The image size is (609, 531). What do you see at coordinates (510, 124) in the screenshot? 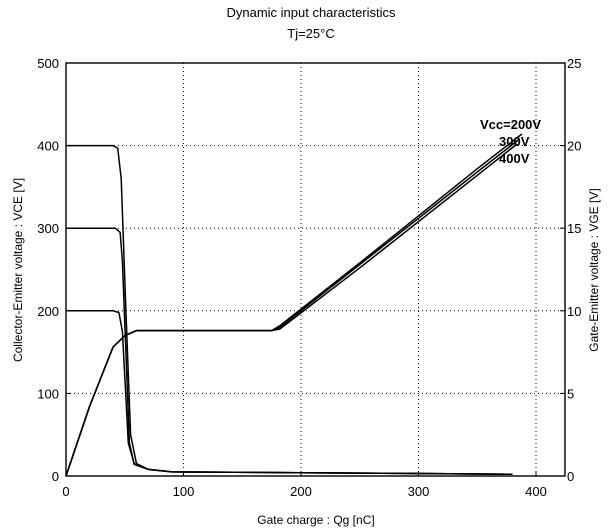
I see `label-vcc-200v: Vcc=200V` at bounding box center [510, 124].